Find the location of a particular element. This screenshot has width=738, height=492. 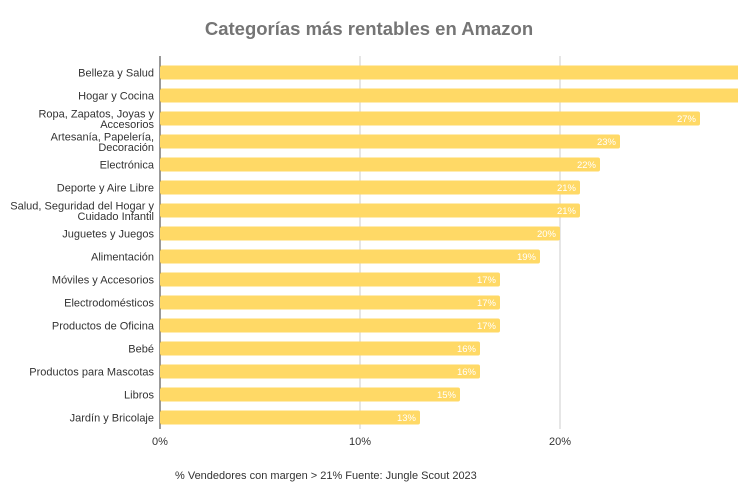

data-label: 19% is located at coordinates (527, 257).